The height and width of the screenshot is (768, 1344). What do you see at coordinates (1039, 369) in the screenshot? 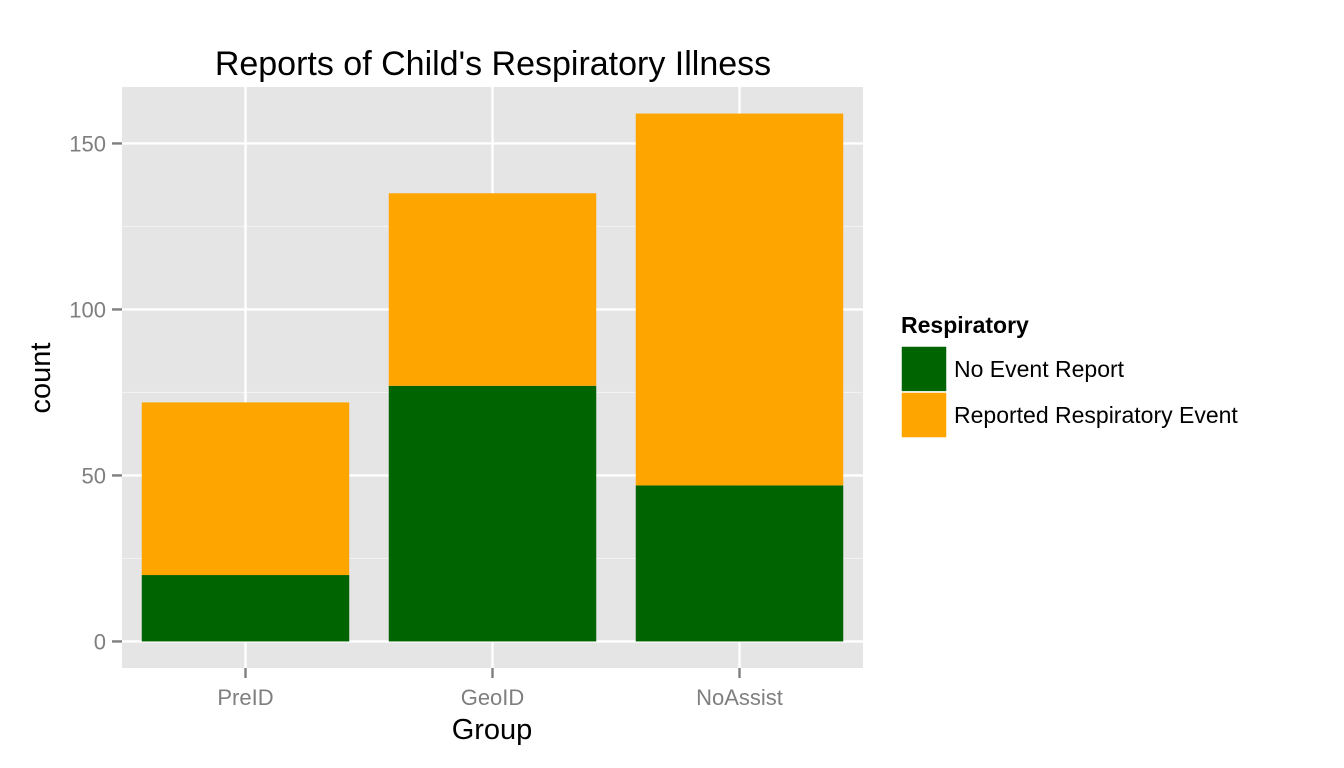
I see `legend-label: No Event Report` at bounding box center [1039, 369].